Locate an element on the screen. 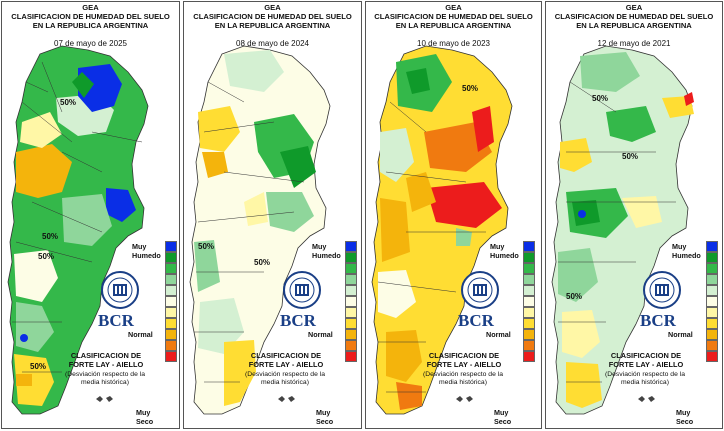 This screenshot has height=431, width=724. panel-date: 08 de mayo de 2024 is located at coordinates (272, 43).